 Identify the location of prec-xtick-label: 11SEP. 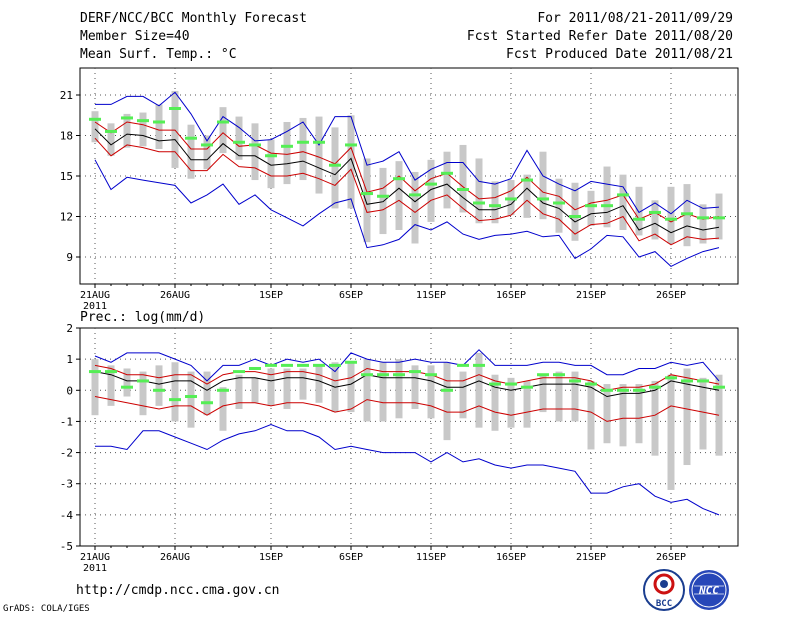
(431, 557).